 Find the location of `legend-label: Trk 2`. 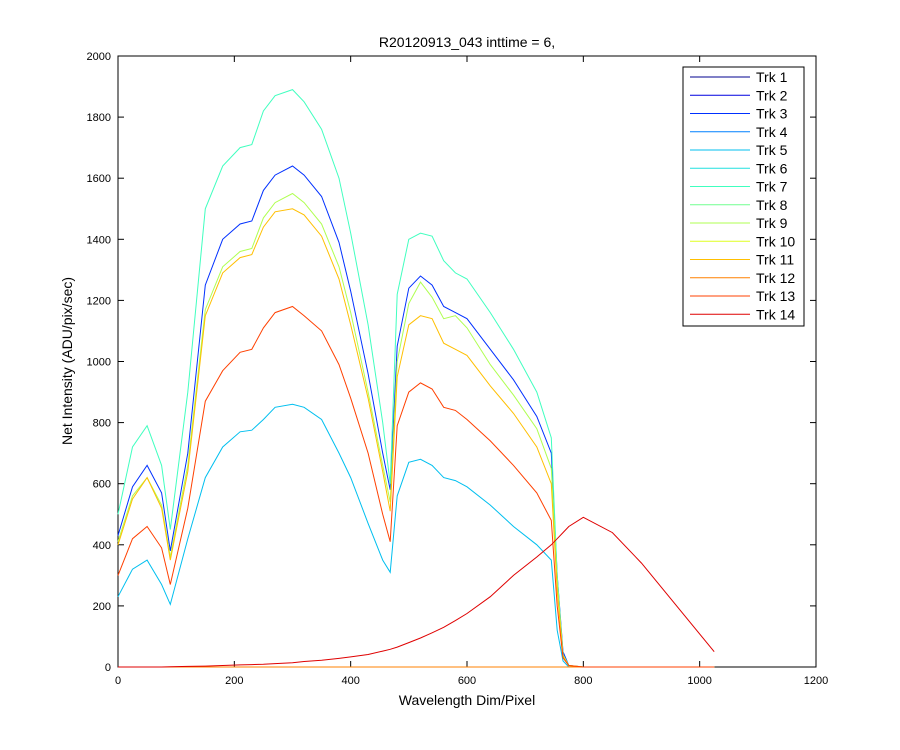

legend-label: Trk 2 is located at coordinates (772, 95).